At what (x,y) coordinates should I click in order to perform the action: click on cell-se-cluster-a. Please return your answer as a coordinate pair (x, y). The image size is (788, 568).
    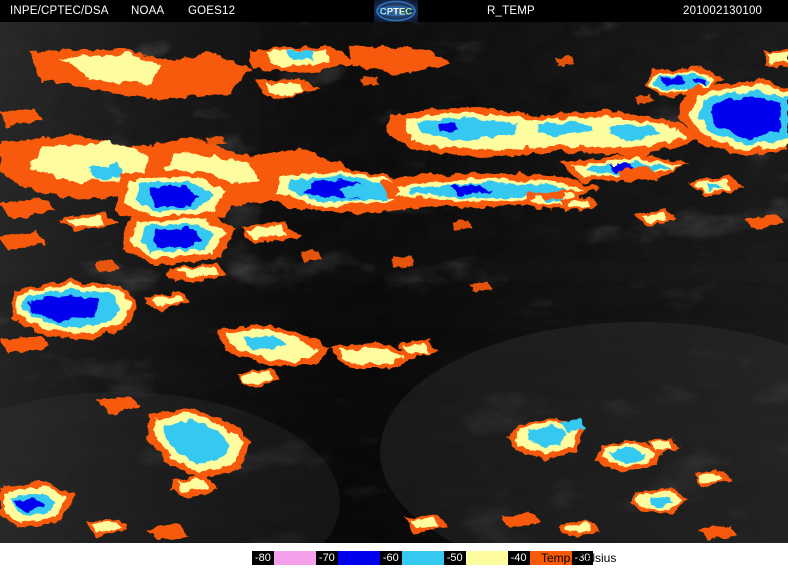
    Looking at the image, I should click on (547, 439).